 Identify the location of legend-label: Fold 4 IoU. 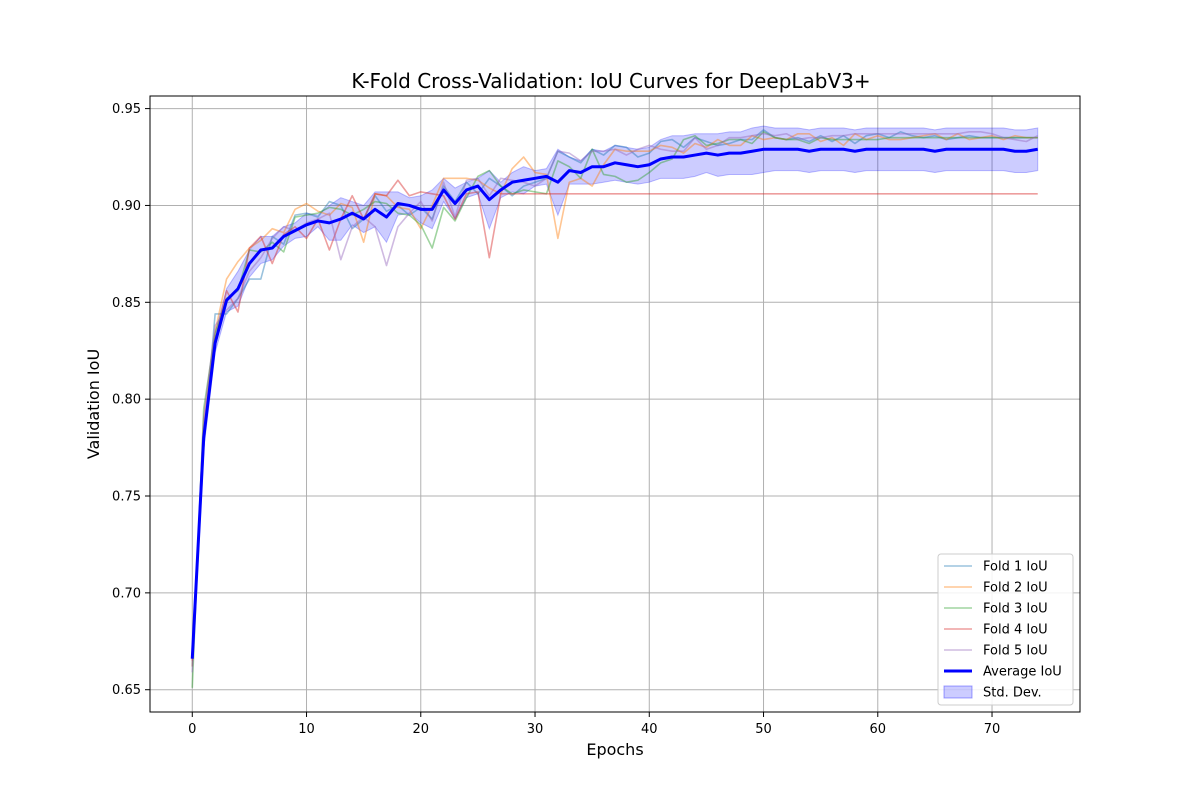
(1015, 630).